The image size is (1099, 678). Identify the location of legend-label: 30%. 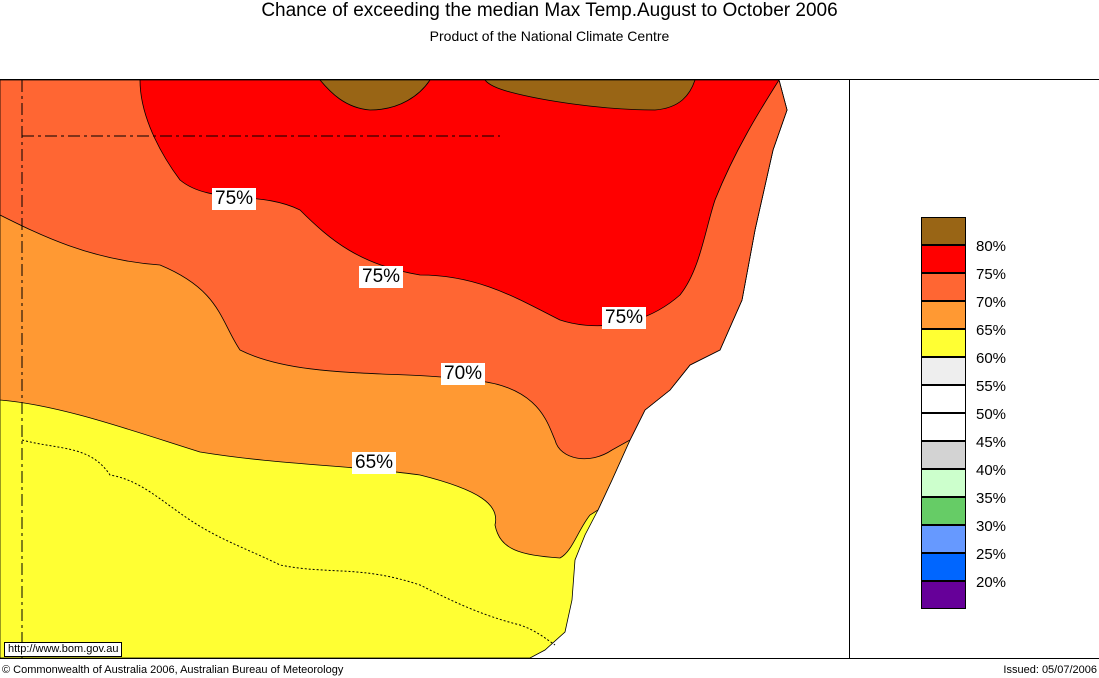
(991, 526).